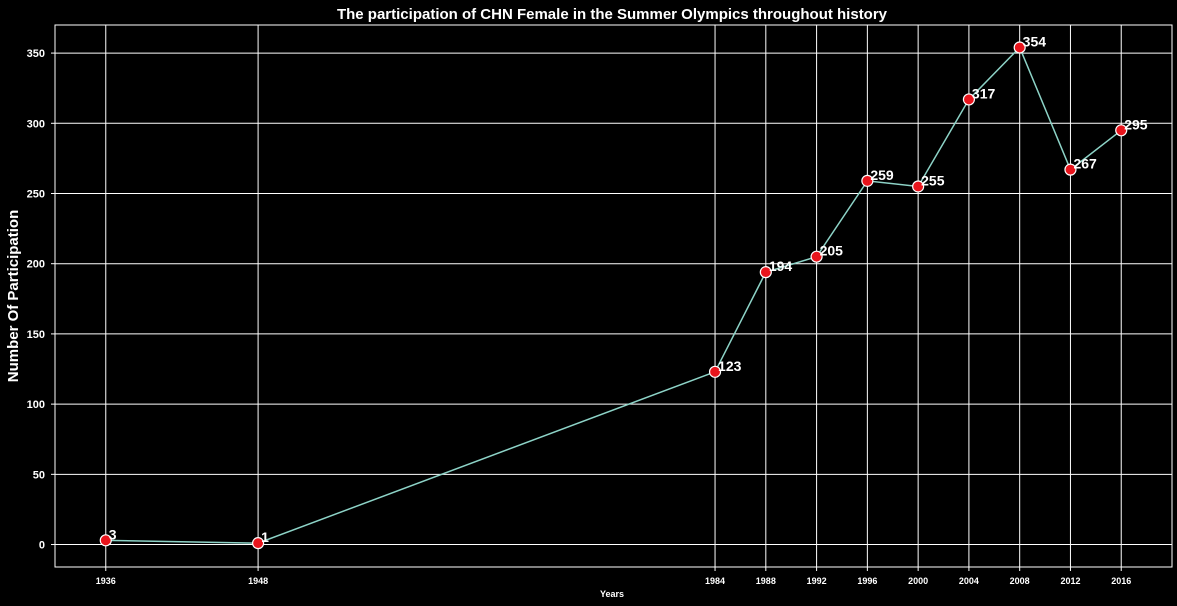 This screenshot has width=1177, height=606. What do you see at coordinates (106, 581) in the screenshot?
I see `x-tick-label: 1936` at bounding box center [106, 581].